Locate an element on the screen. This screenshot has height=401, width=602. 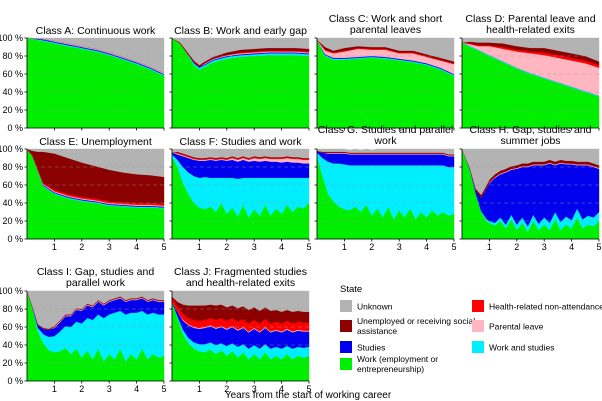
legend-label: Work and studies is located at coordinates (522, 348).